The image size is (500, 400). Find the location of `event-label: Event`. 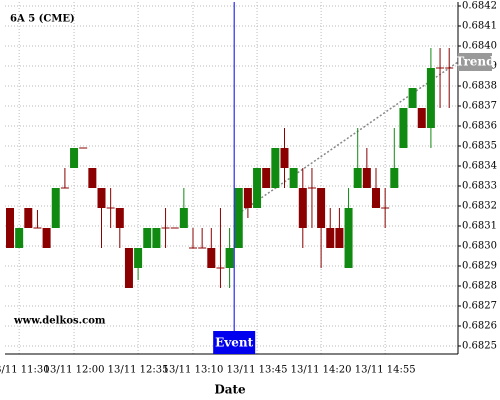

event-label: Event is located at coordinates (234, 343).